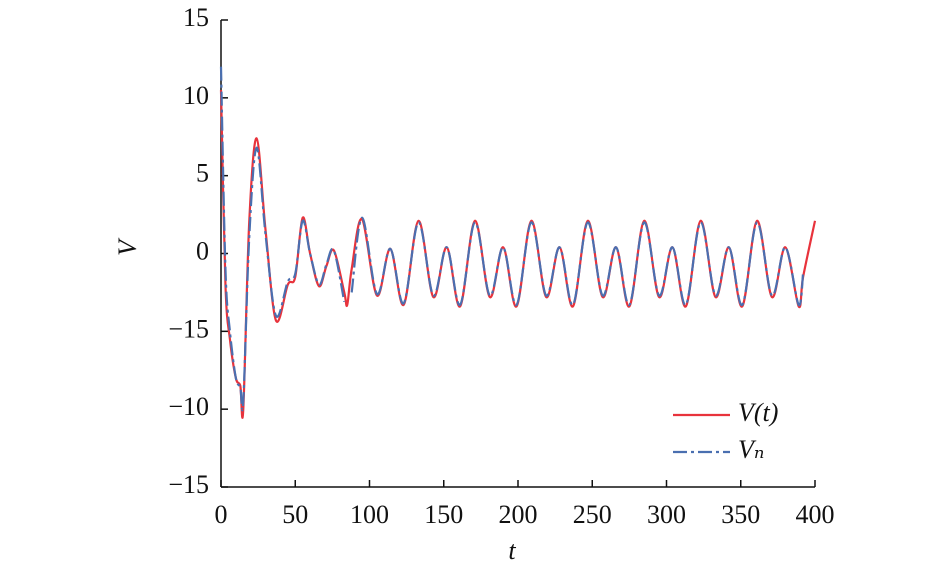  Describe the element at coordinates (443, 514) in the screenshot. I see `x-tick-label: 150` at that location.